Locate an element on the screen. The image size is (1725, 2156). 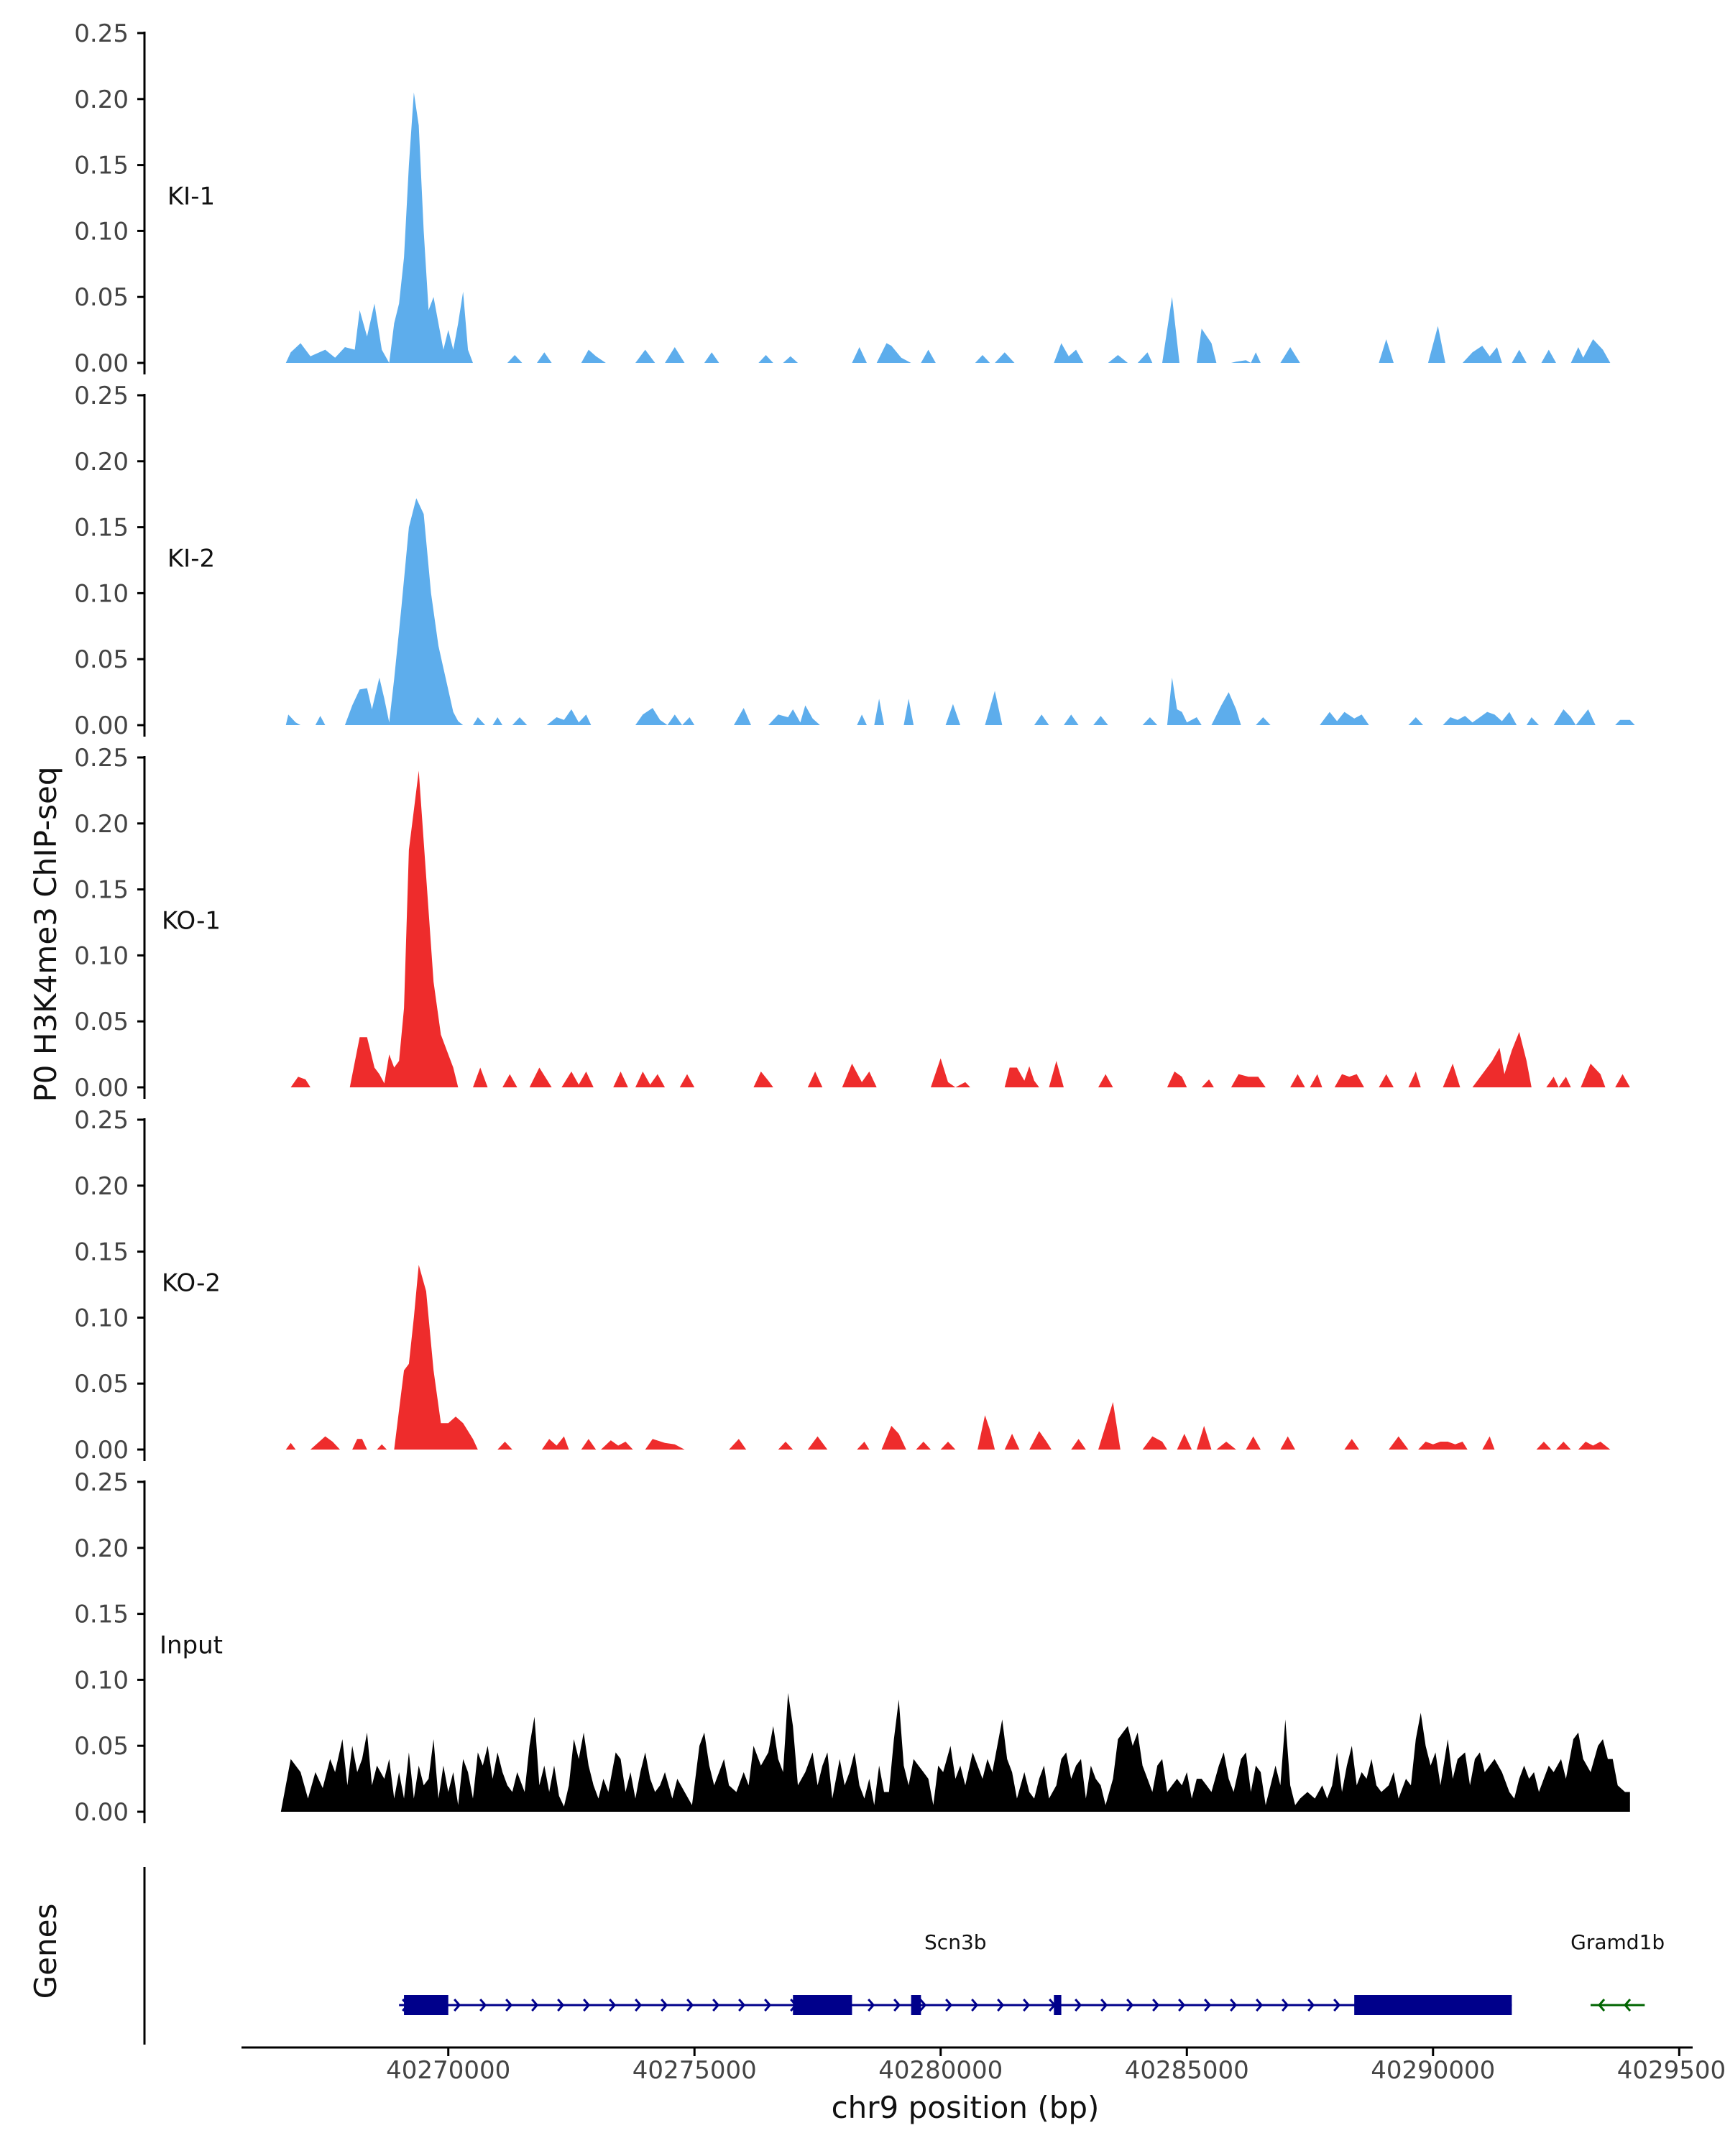
track-label-ko-1: KO-1 is located at coordinates (191, 921).